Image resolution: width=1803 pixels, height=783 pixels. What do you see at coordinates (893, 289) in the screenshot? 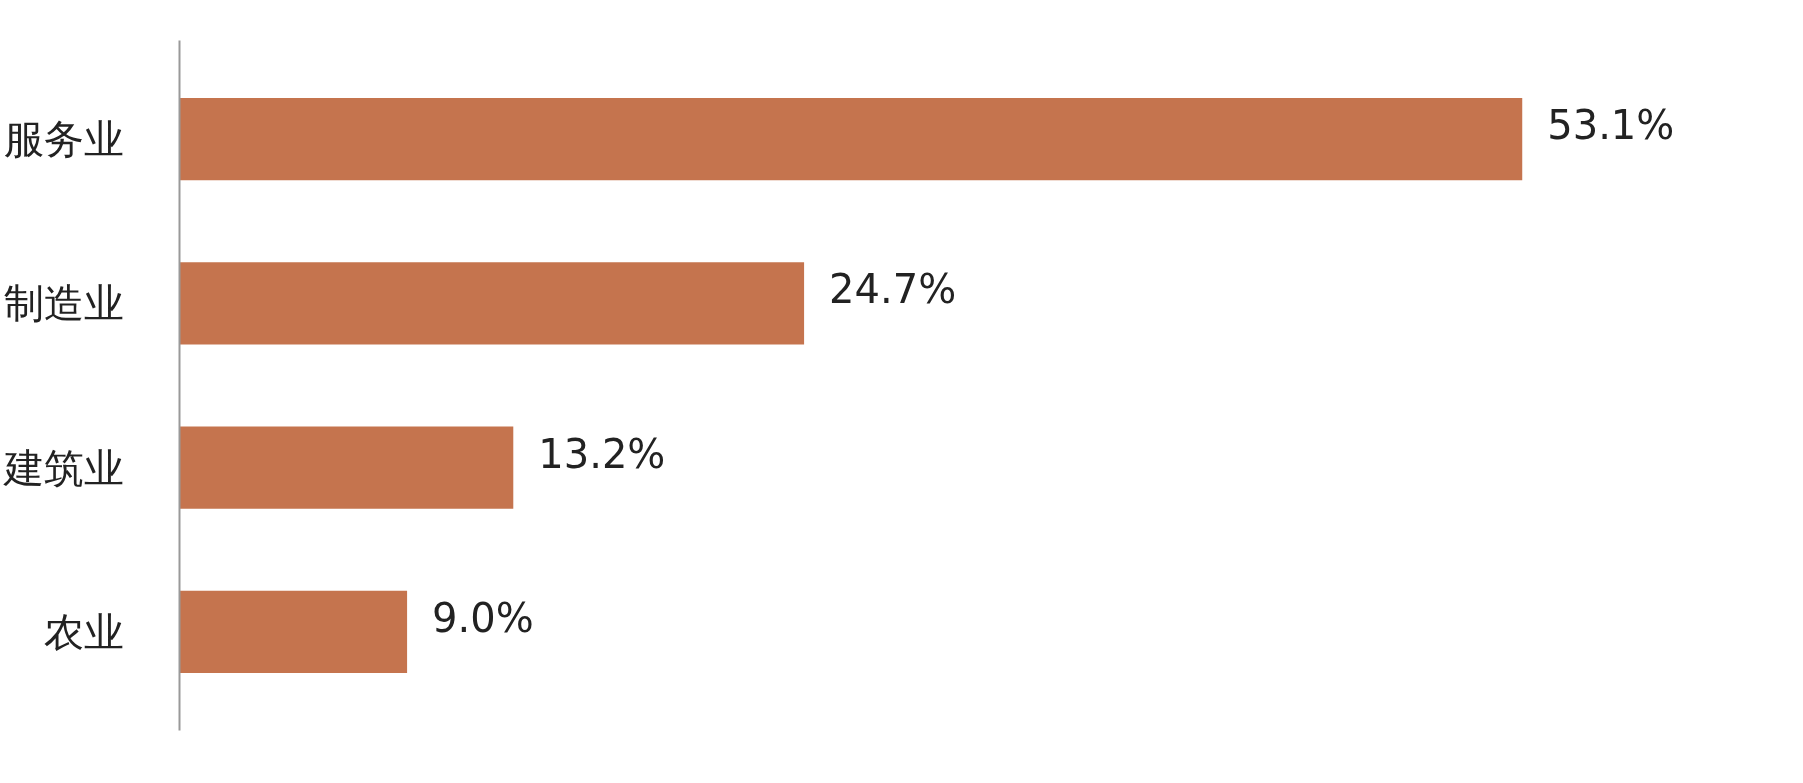
I see `data-label: 24.7%` at bounding box center [893, 289].